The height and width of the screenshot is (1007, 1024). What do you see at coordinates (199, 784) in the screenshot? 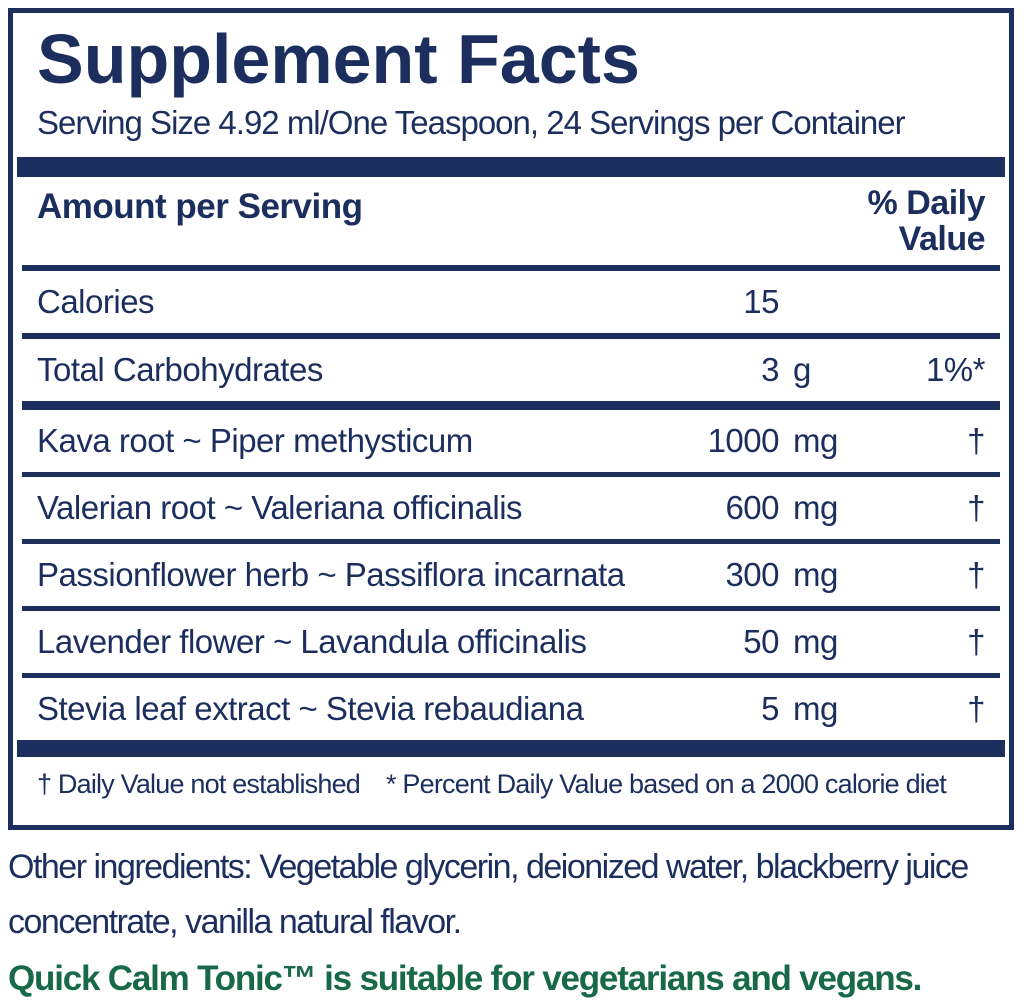
I see `footnote-daily-value: † Daily Value not established` at bounding box center [199, 784].